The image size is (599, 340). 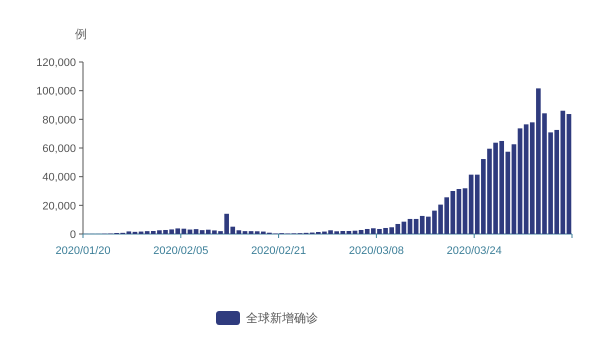 What do you see at coordinates (376, 251) in the screenshot?
I see `x-tick-label: 2020/03/08` at bounding box center [376, 251].